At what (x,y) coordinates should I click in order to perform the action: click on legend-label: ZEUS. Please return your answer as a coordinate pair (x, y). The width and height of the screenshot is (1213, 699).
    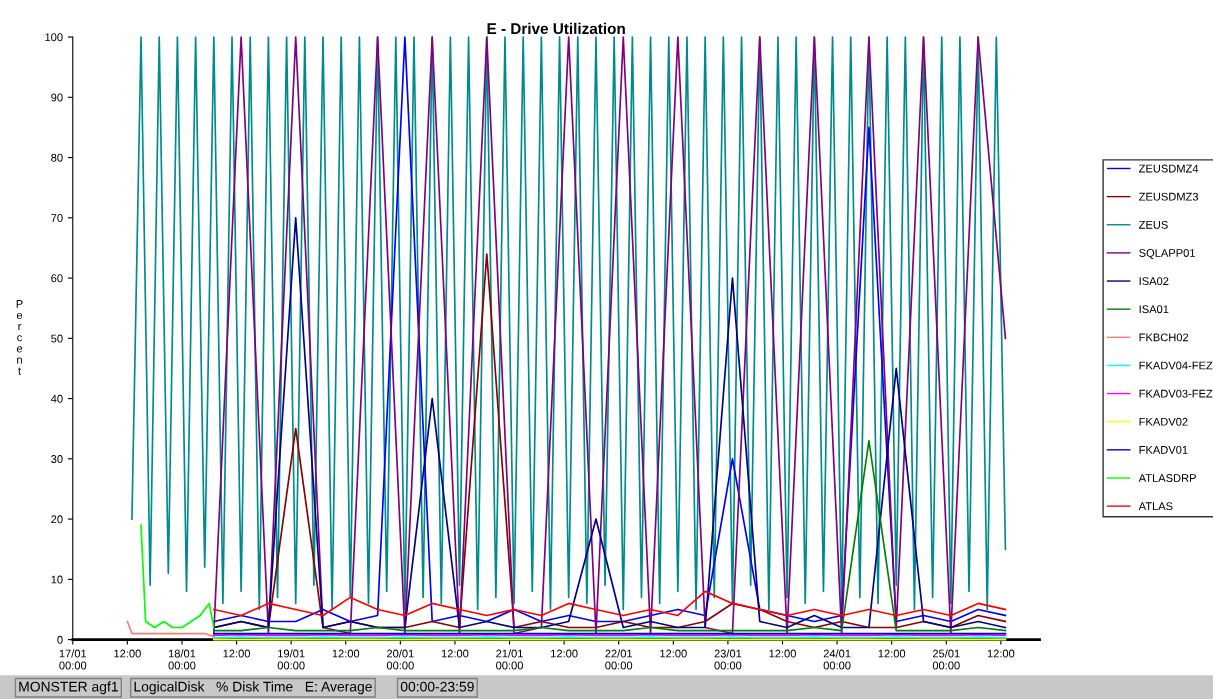
    Looking at the image, I should click on (1153, 224).